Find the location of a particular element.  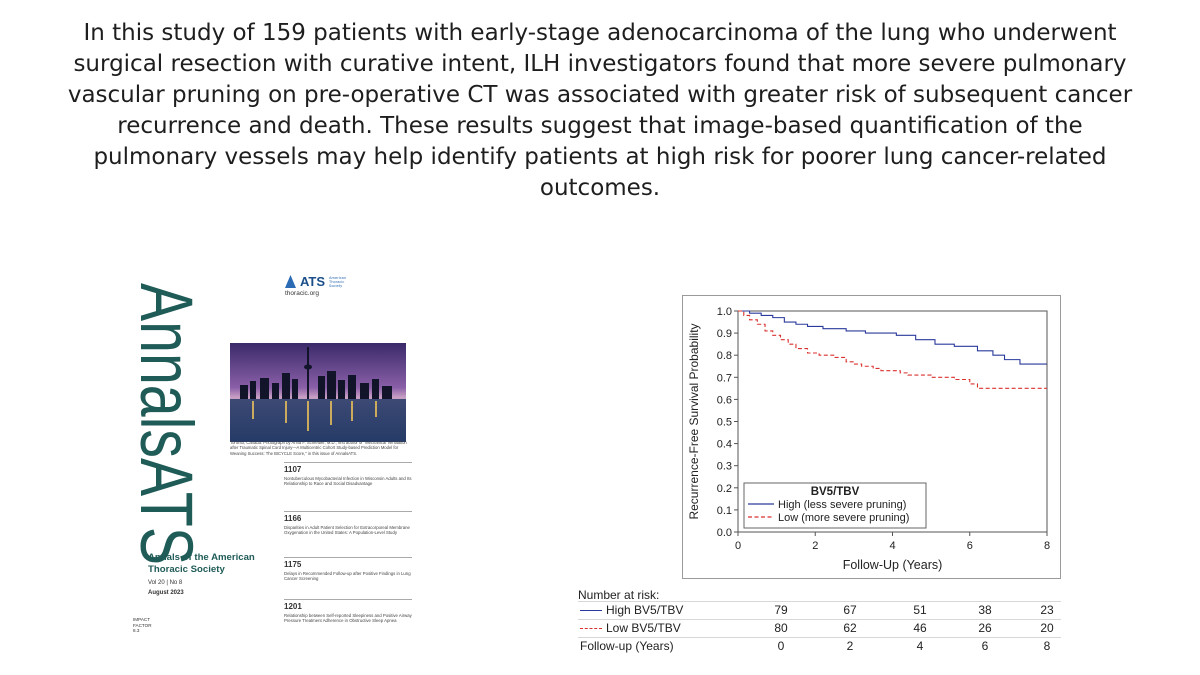

toc-page: 1201 is located at coordinates (293, 606).